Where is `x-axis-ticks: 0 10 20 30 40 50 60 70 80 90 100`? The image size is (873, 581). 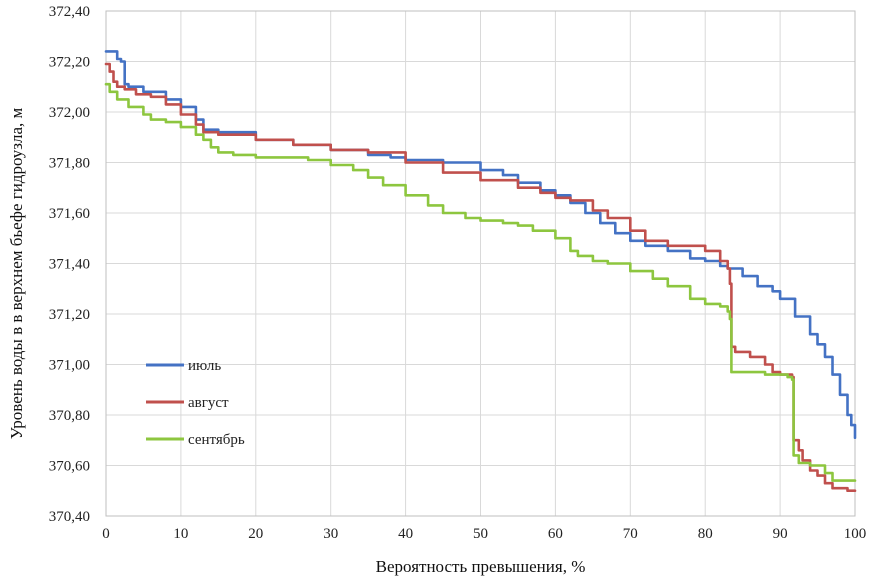 x-axis-ticks: 0 10 20 30 40 50 60 70 80 90 100 is located at coordinates (484, 534).